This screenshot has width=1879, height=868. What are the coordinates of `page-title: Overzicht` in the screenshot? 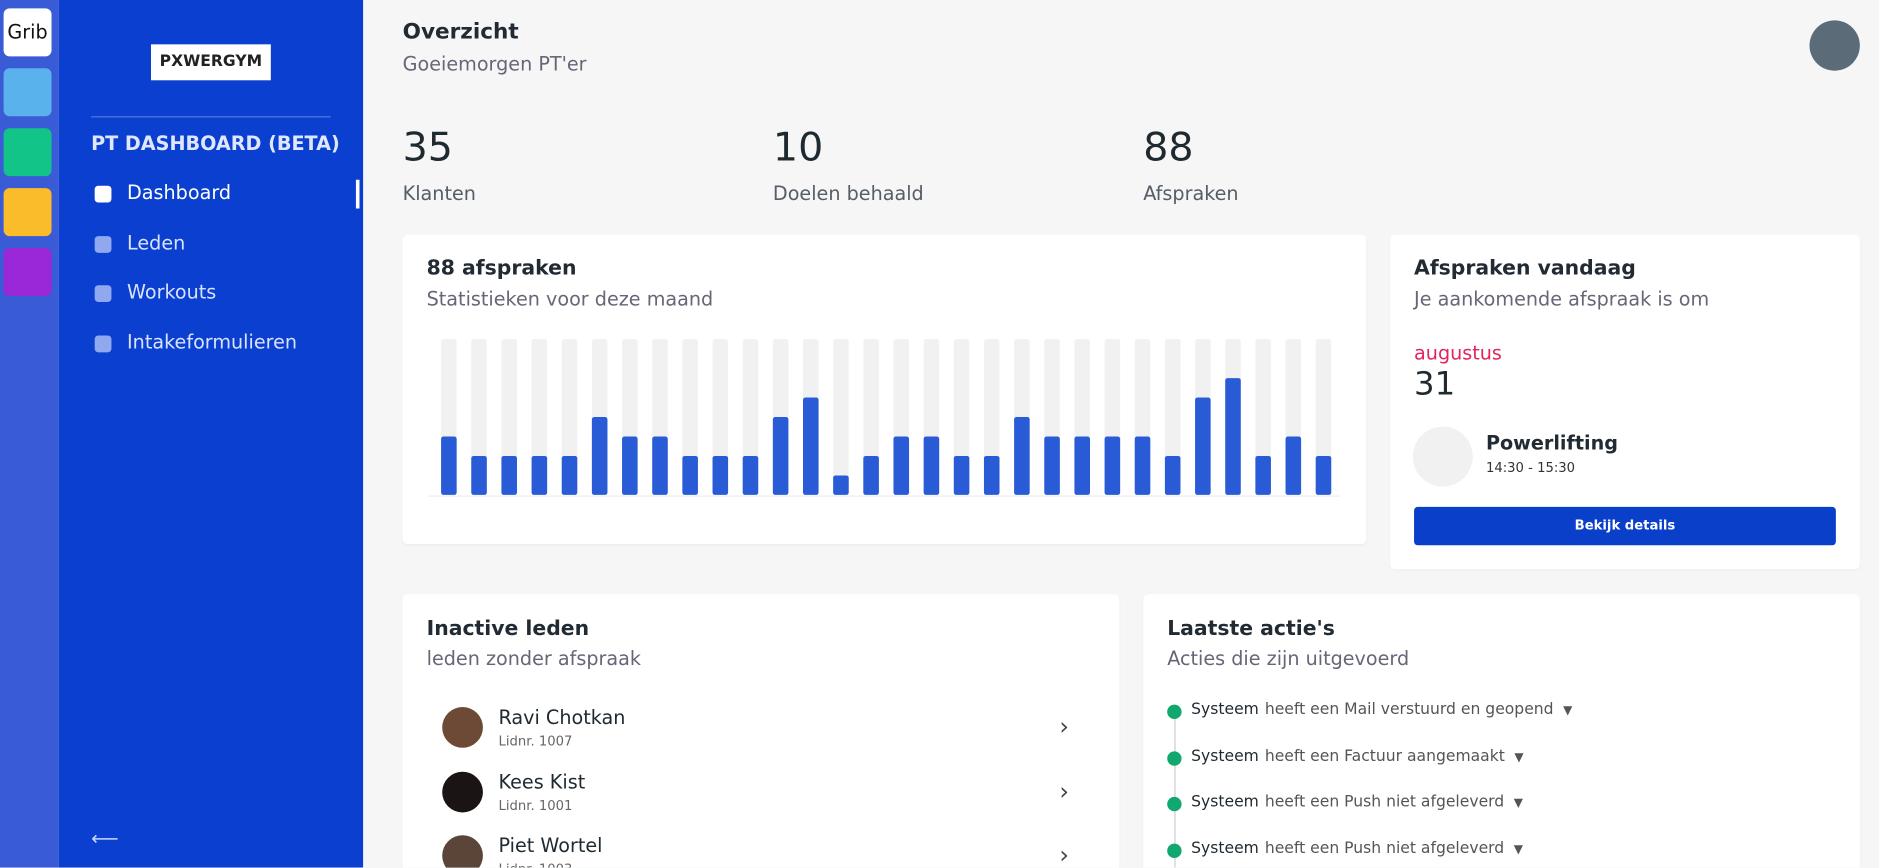 It's located at (460, 32).